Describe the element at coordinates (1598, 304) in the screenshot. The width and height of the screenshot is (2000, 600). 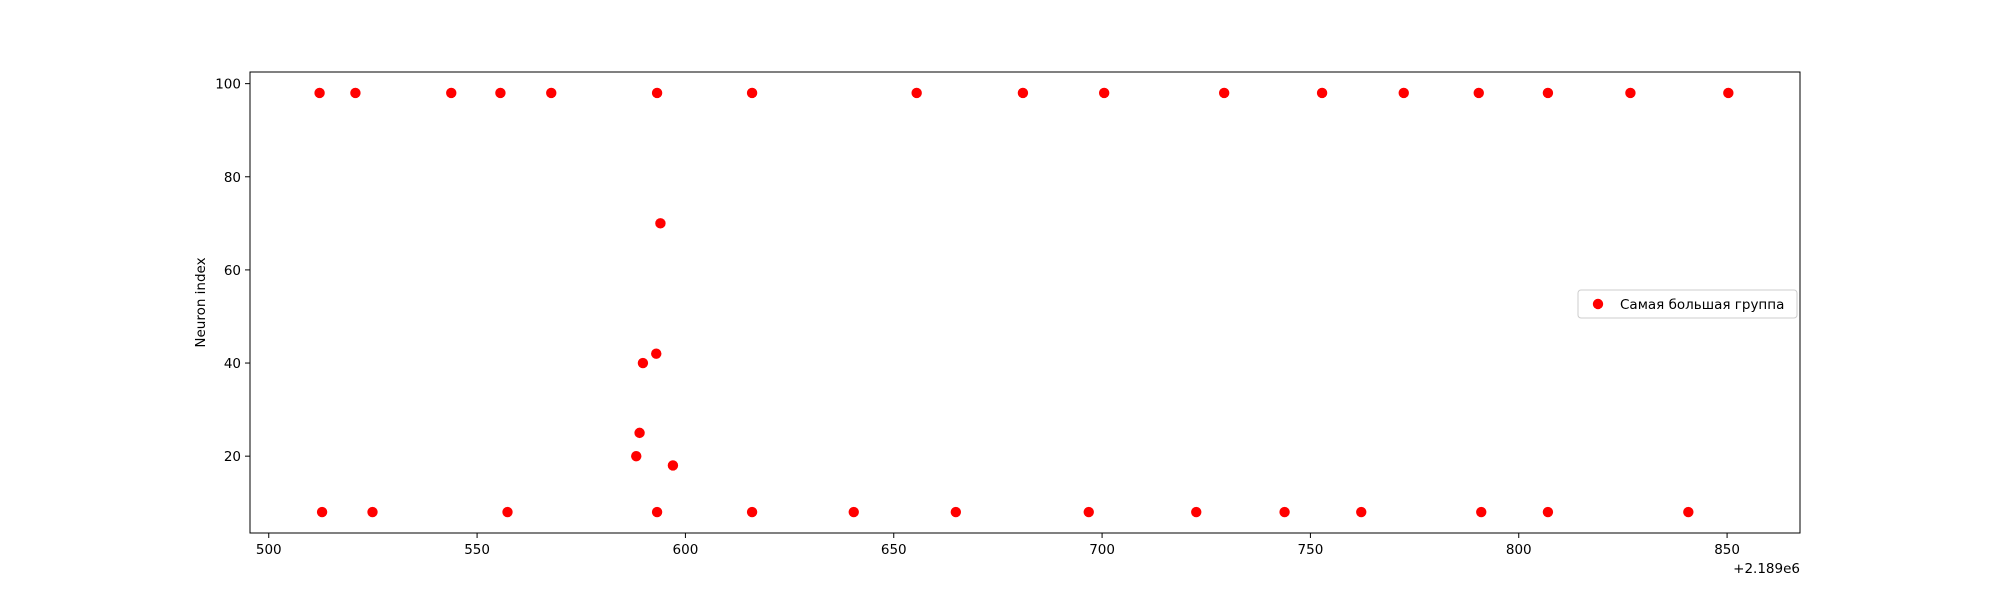
I see `legend-marker` at that location.